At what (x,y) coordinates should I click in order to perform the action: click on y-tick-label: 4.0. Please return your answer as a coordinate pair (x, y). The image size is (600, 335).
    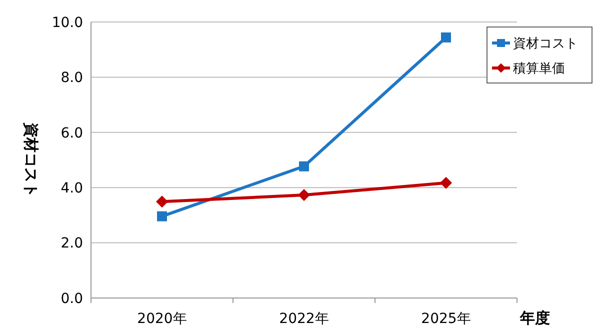
    Looking at the image, I should click on (71, 188).